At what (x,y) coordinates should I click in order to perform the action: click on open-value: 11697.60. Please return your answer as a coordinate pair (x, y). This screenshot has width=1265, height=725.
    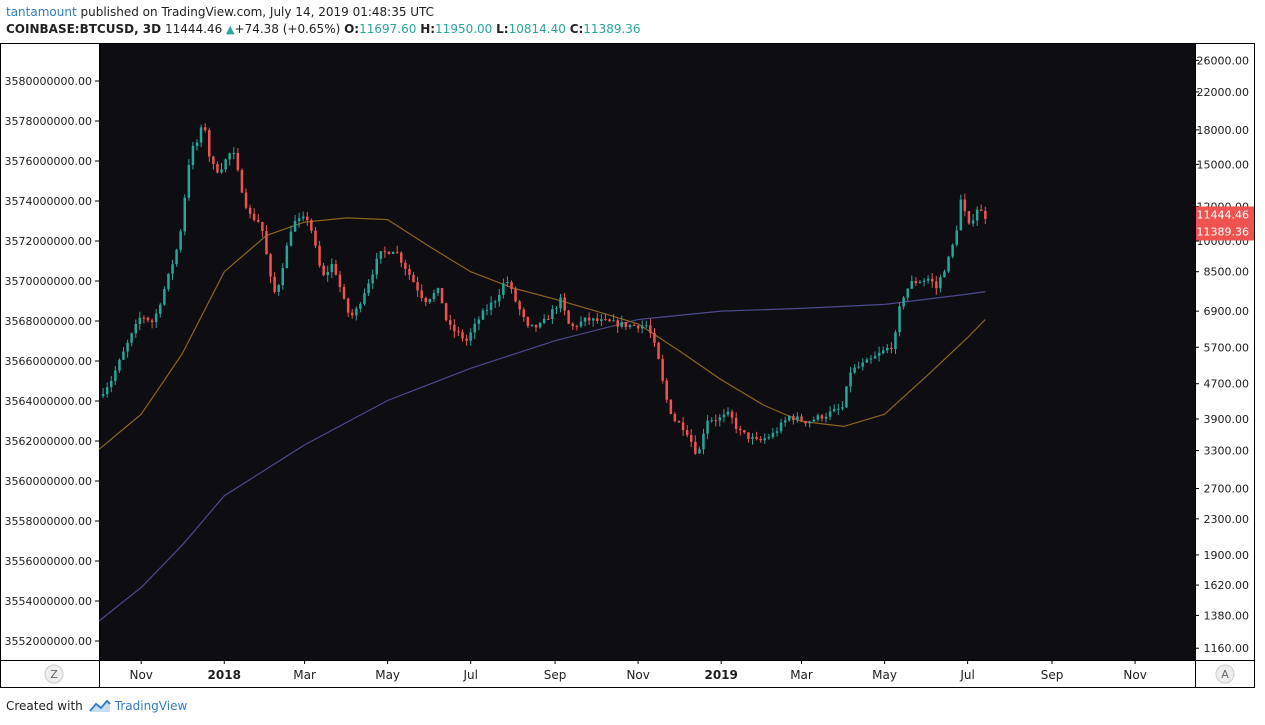
    Looking at the image, I should click on (388, 29).